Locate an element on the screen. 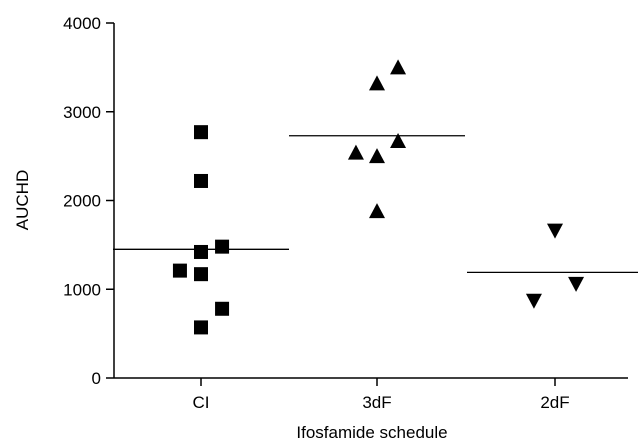 This screenshot has width=638, height=445. x-ticks: CI 3dF 2dF is located at coordinates (381, 395).